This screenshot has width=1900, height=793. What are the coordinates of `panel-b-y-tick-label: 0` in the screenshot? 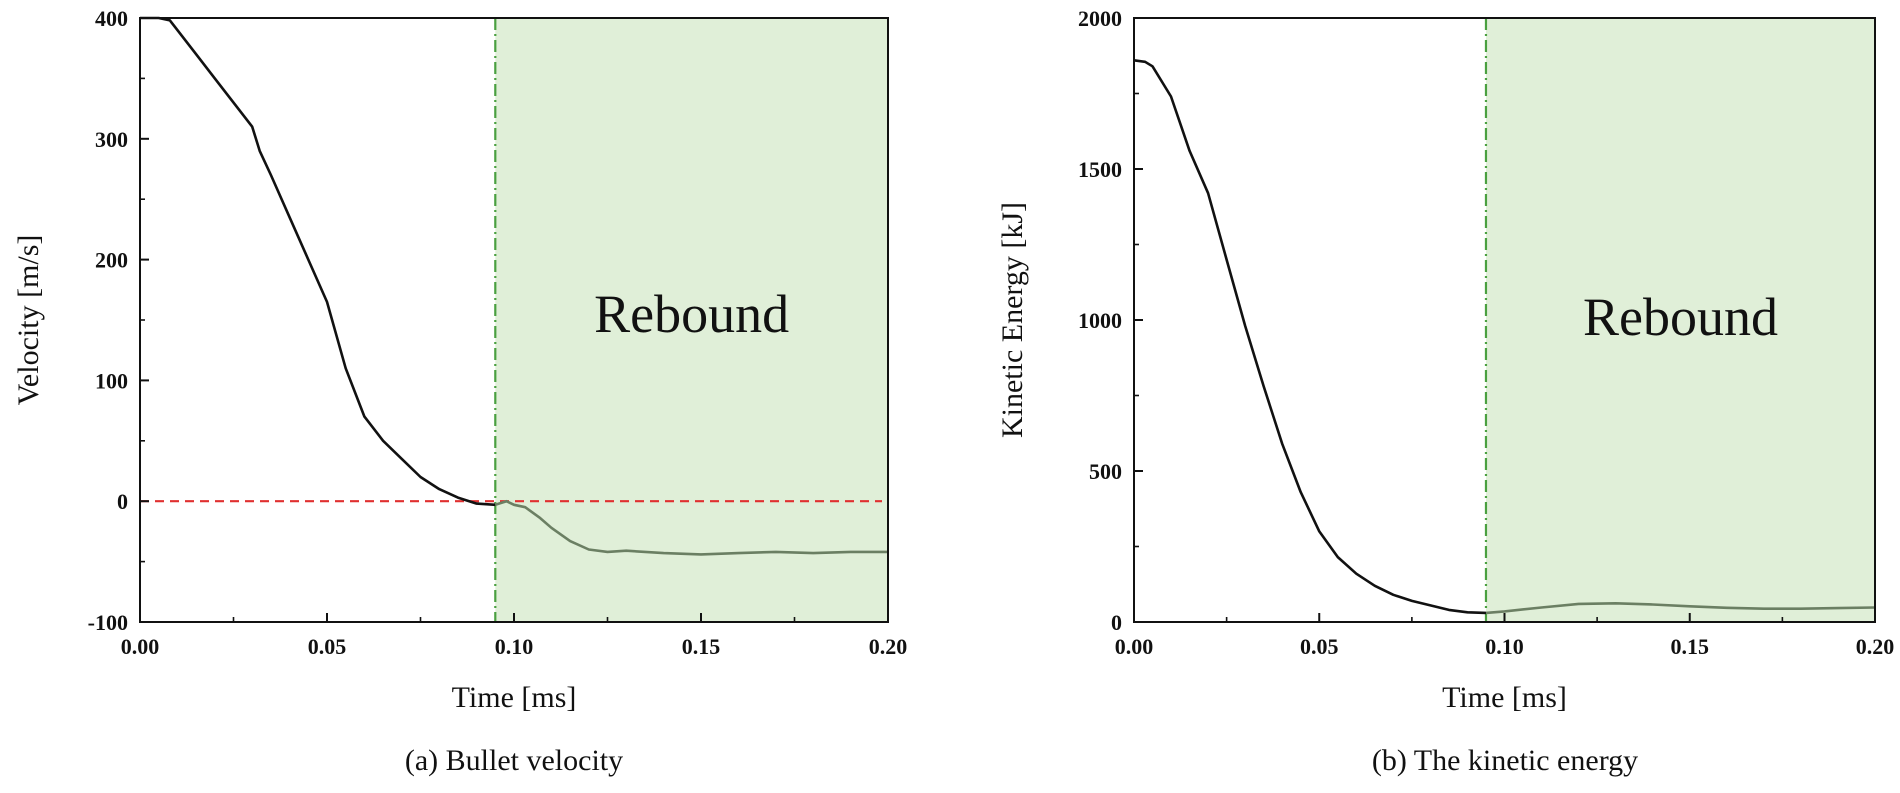 It's located at (1116, 622).